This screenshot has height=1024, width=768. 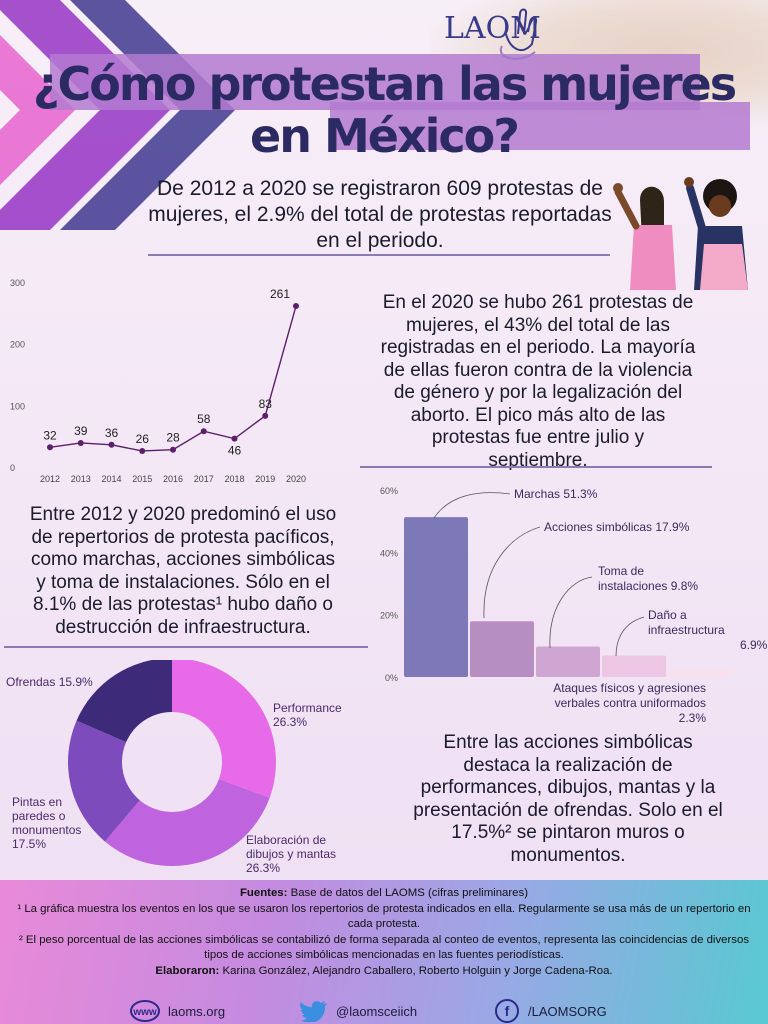 I want to click on bar-label: infraestructura, so click(x=686, y=630).